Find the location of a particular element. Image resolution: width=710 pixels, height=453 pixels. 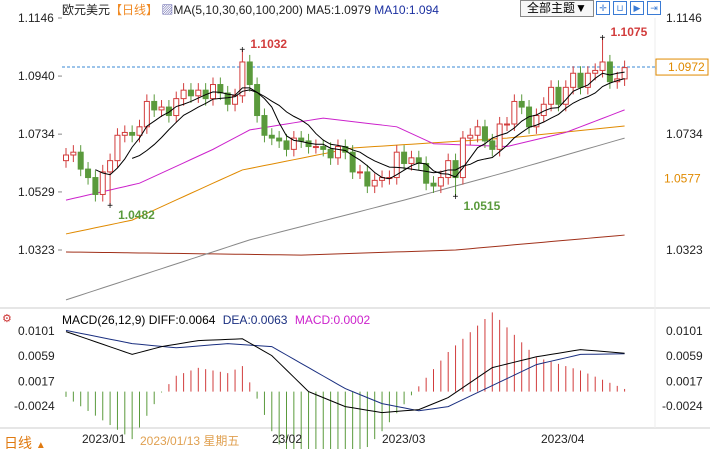

macd-y-tick-left: 0.0101 is located at coordinates (36, 331).